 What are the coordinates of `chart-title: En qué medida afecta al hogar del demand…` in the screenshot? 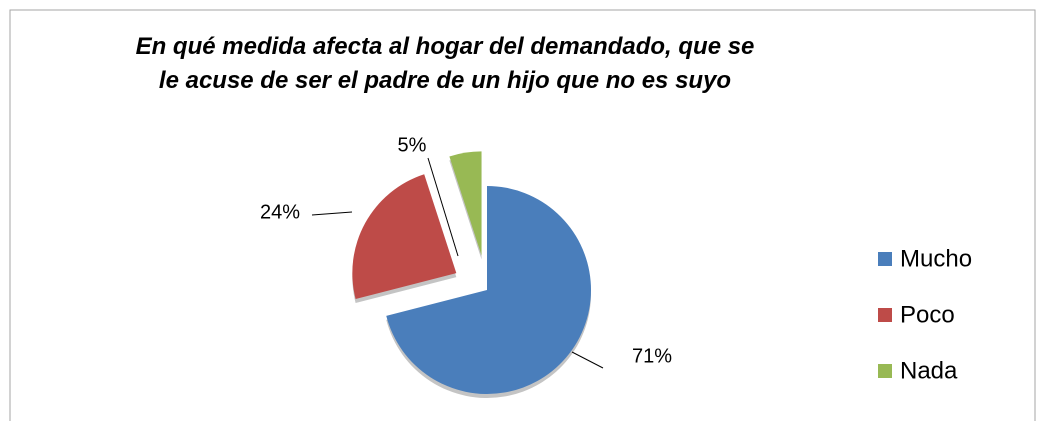 It's located at (445, 63).